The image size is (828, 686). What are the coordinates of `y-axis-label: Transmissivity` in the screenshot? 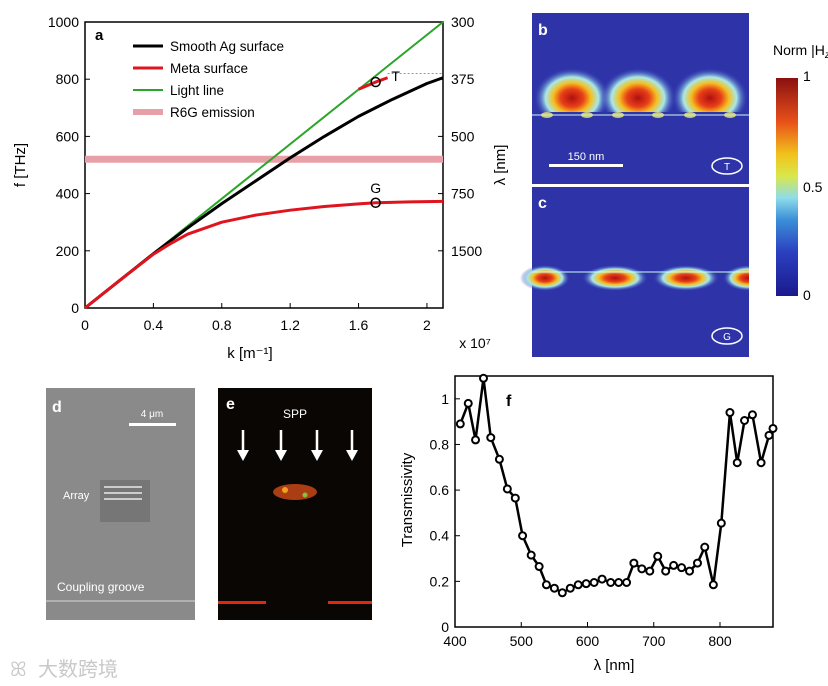 It's located at (407, 499).